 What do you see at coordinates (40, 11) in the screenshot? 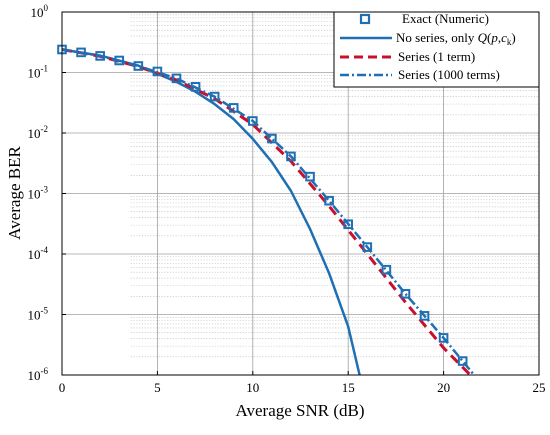
I see `y-tick-label: 10⁰` at bounding box center [40, 11].